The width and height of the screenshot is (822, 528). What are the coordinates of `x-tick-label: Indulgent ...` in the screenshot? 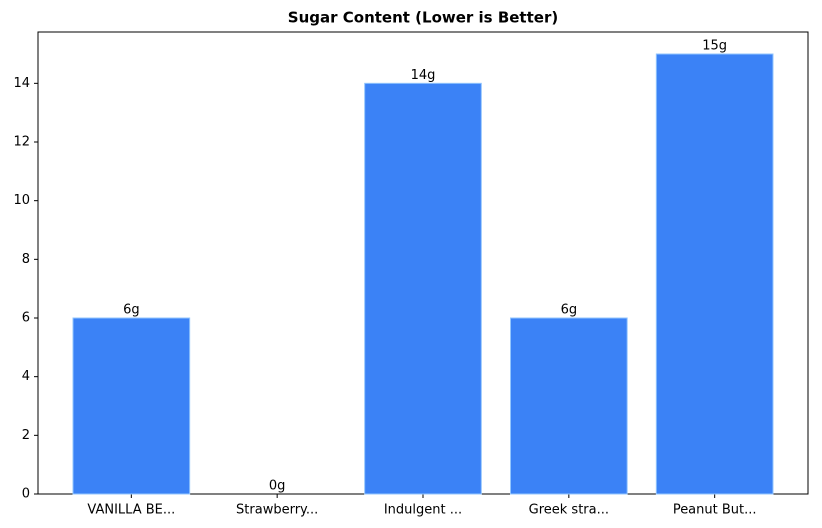 It's located at (423, 510).